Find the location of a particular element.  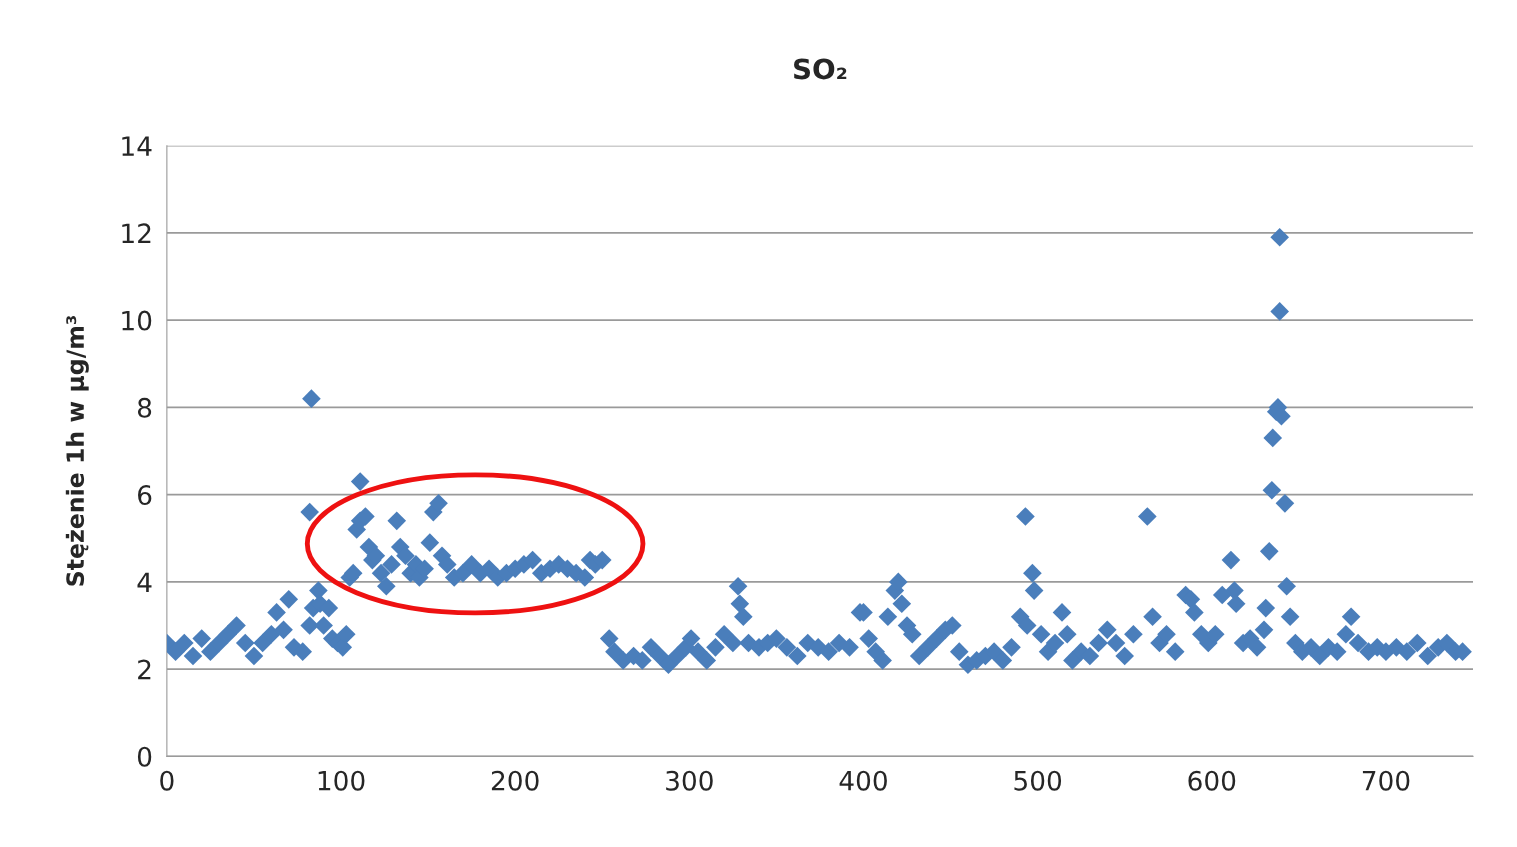

x-tick-label: 300 is located at coordinates (689, 780).